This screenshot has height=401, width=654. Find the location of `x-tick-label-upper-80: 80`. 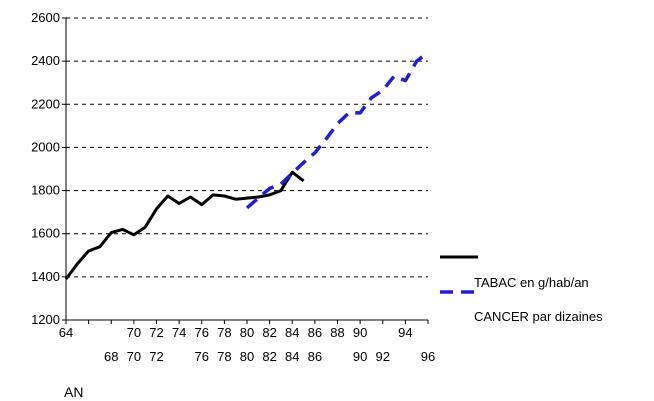

x-tick-label-upper-80: 80 is located at coordinates (247, 332).